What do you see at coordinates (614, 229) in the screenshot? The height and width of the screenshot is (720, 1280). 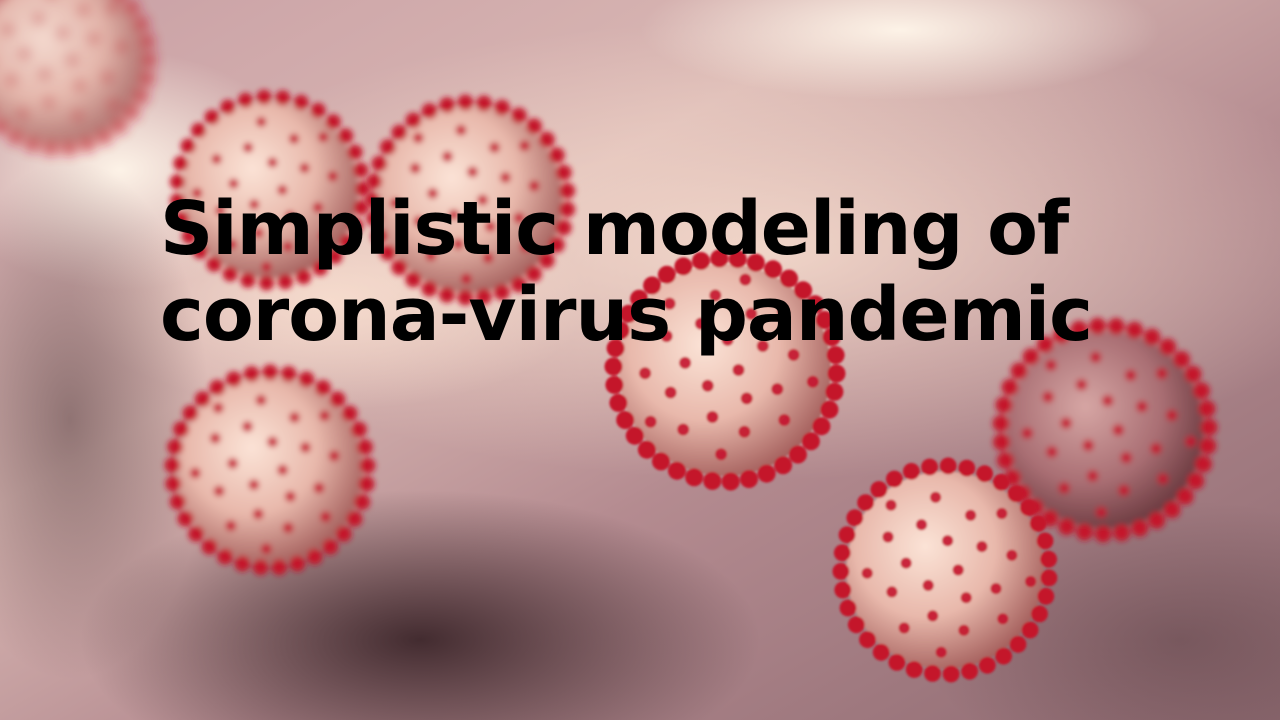 I see `slide-title-line-1: Simplistic modeling of` at bounding box center [614, 229].